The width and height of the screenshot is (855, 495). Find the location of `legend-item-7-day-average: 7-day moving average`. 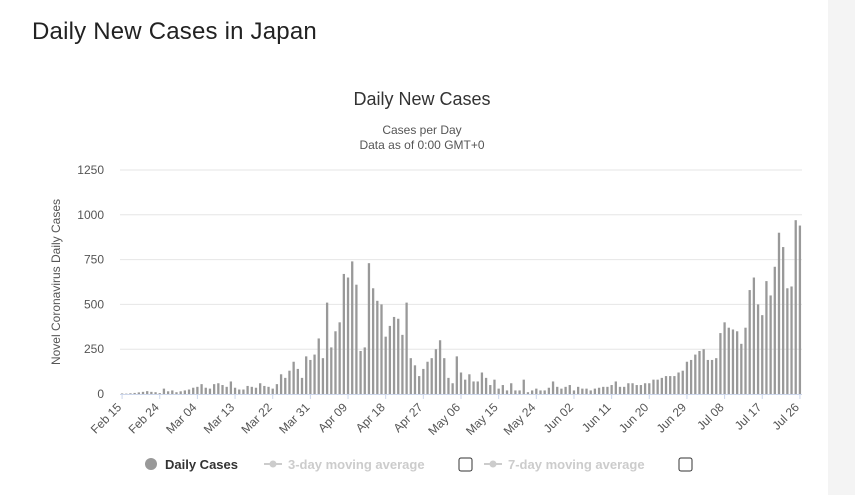

legend-item-7-day-average: 7-day moving average is located at coordinates (564, 464).